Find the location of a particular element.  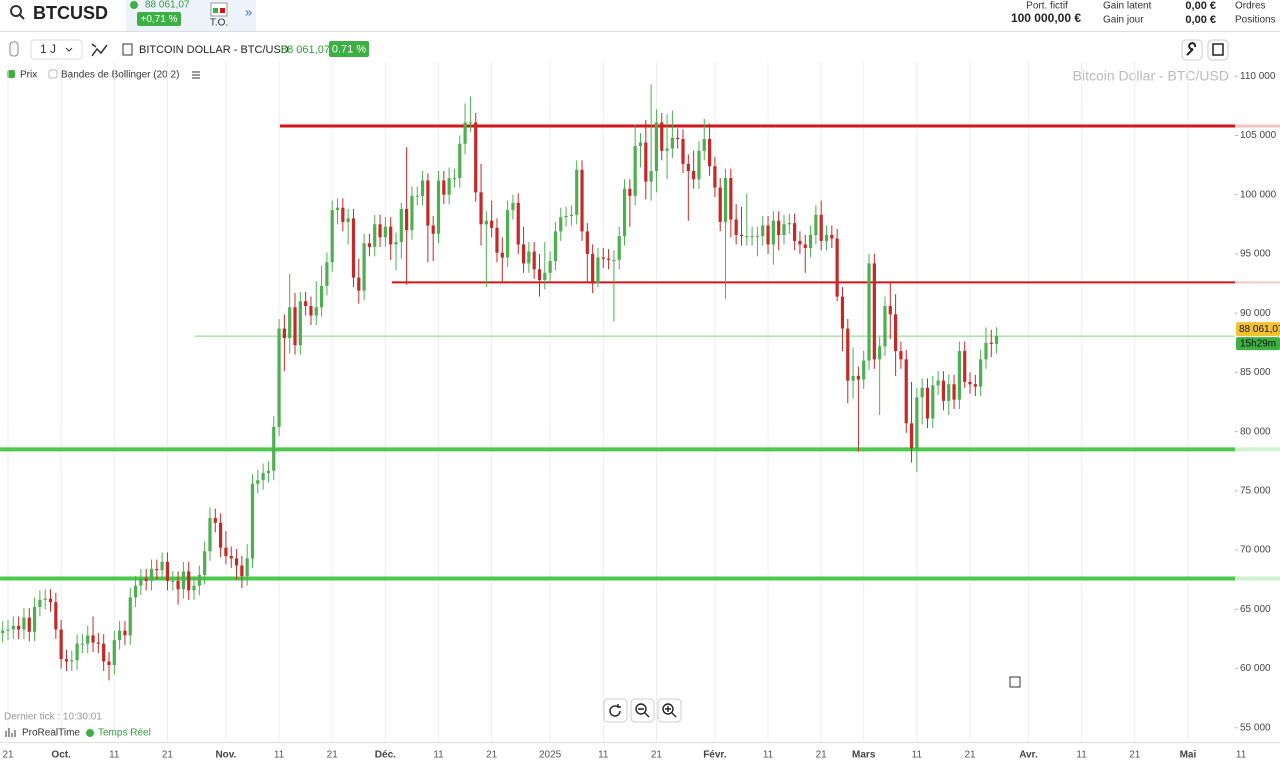

zoom-in-button is located at coordinates (669, 710).